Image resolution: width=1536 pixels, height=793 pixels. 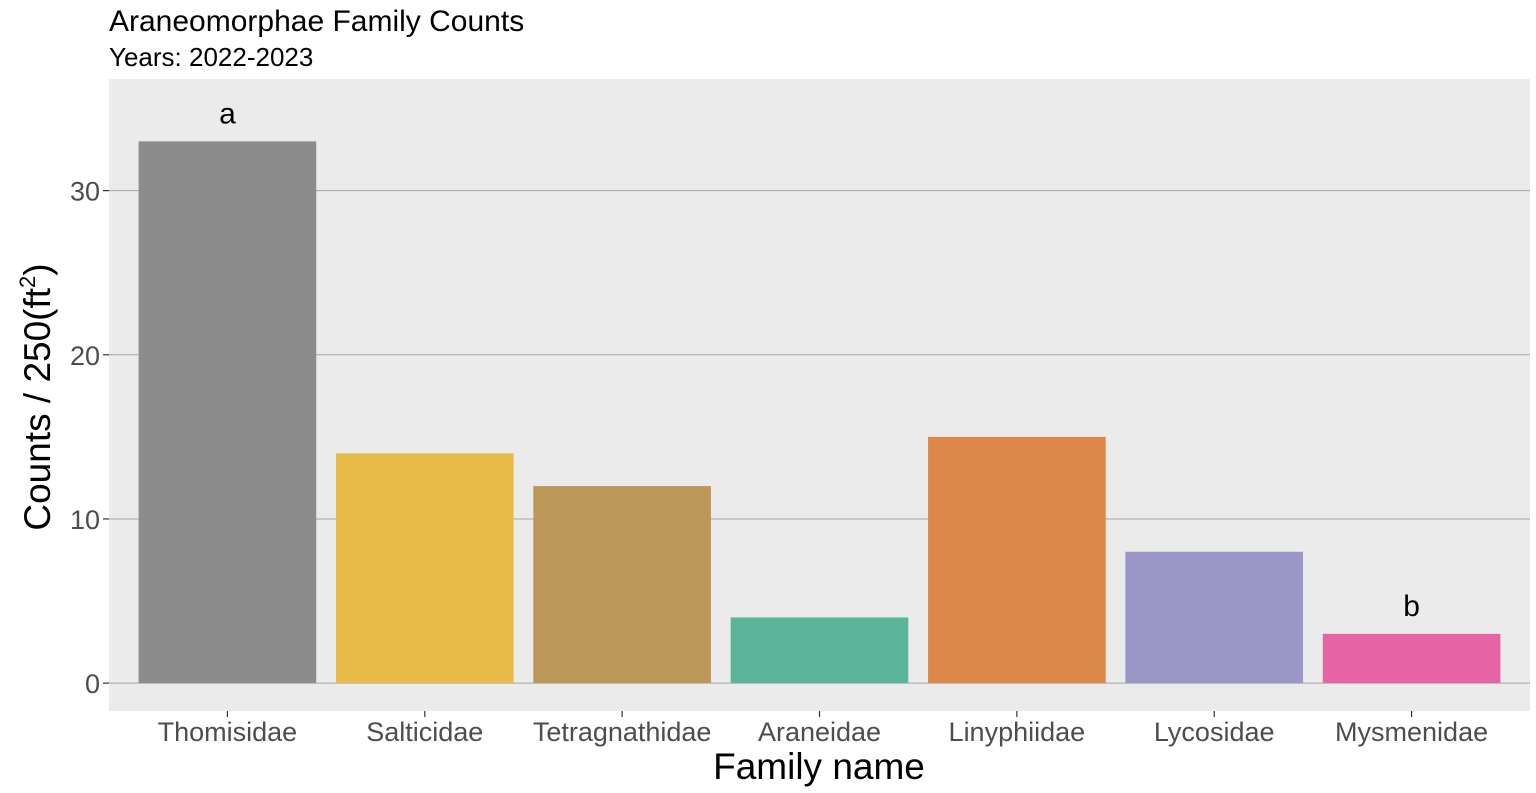 I want to click on x-tick-label: Tetragnathidae, so click(x=622, y=732).